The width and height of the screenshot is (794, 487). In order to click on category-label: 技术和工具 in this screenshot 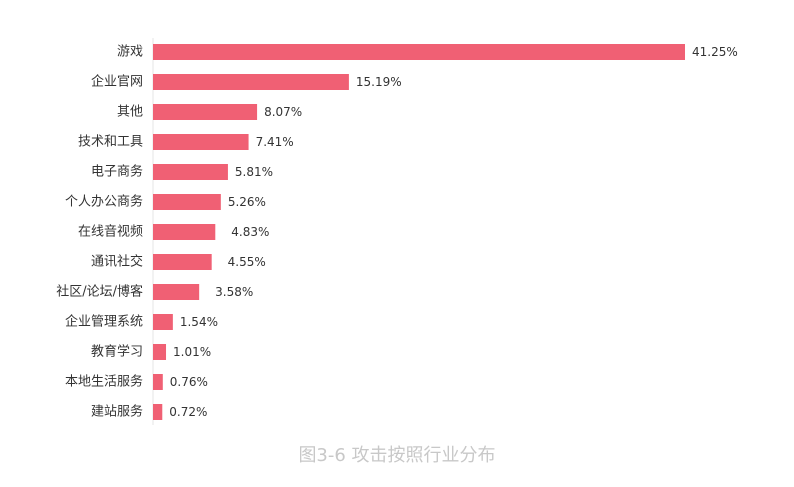, I will do `click(110, 142)`.